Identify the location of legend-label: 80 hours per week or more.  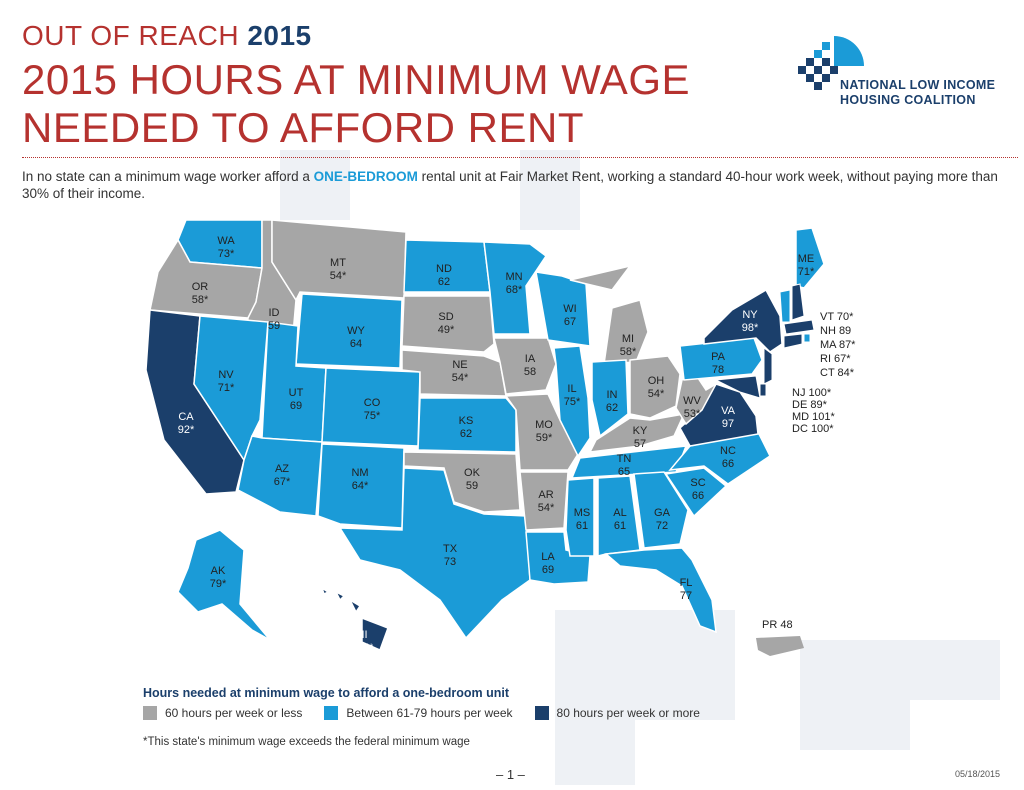
(628, 713).